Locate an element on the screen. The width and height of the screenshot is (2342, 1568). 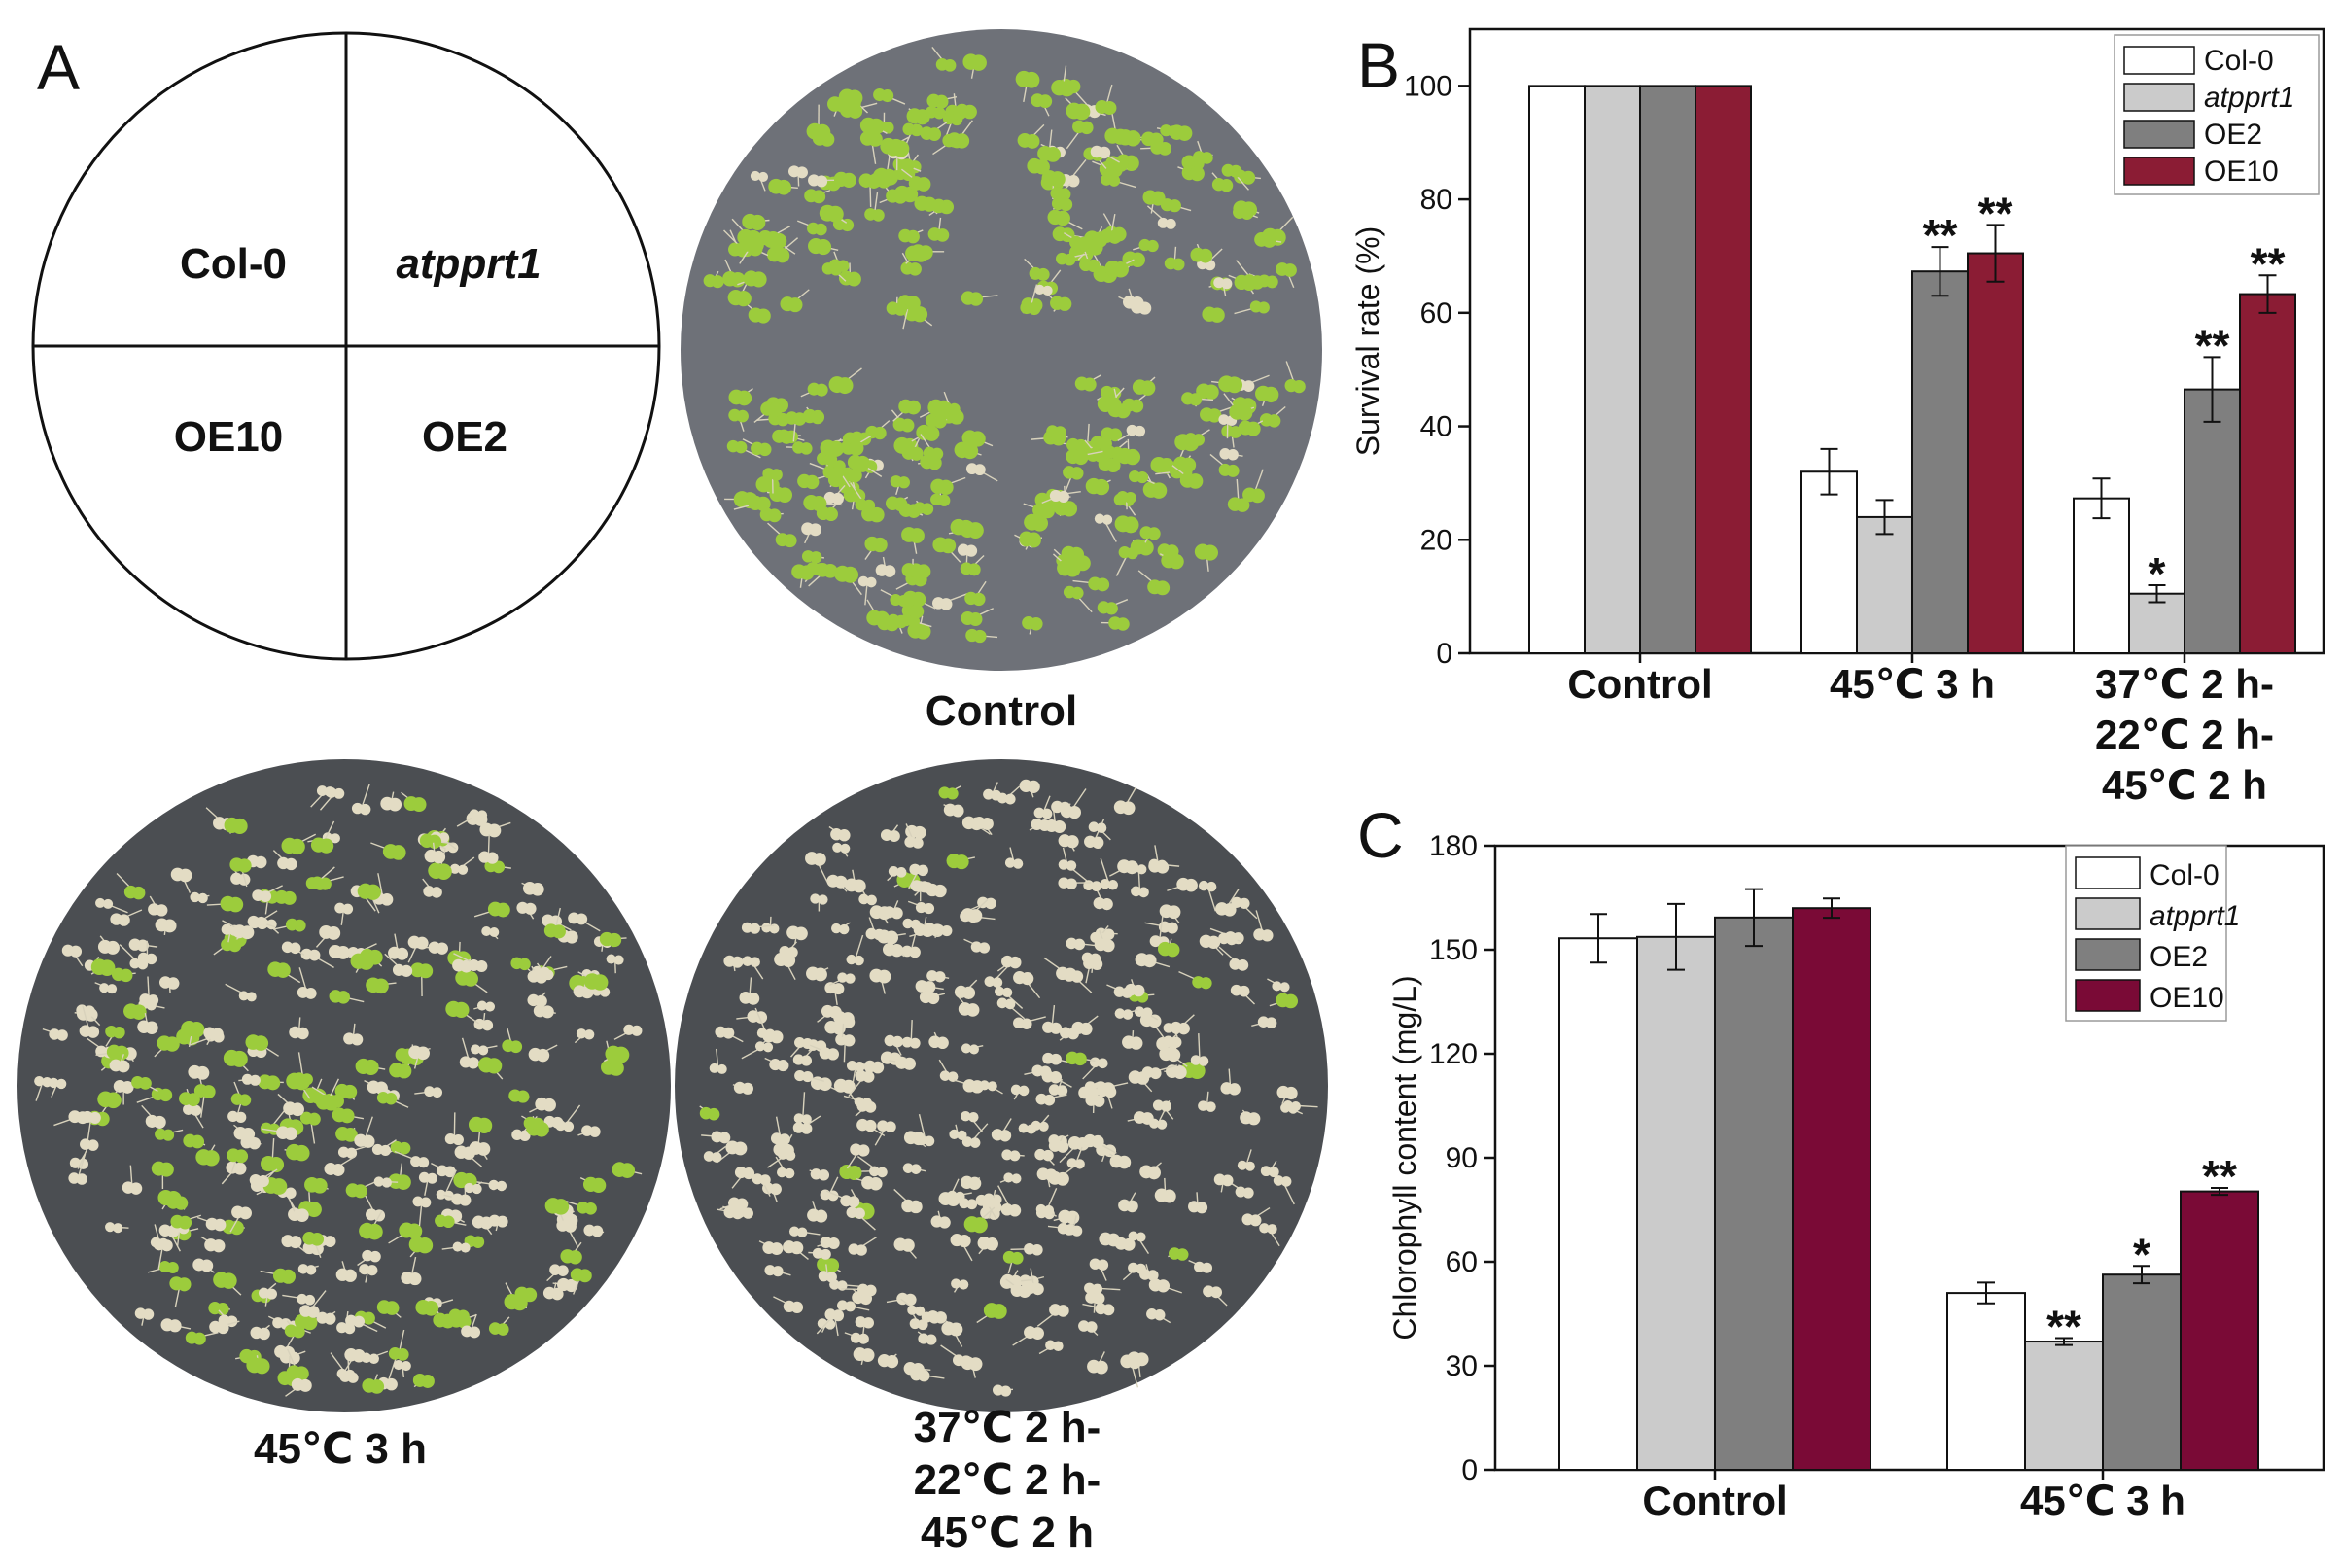
caption-acclimation-line1: 37℃ 2 h- is located at coordinates (1007, 1427).